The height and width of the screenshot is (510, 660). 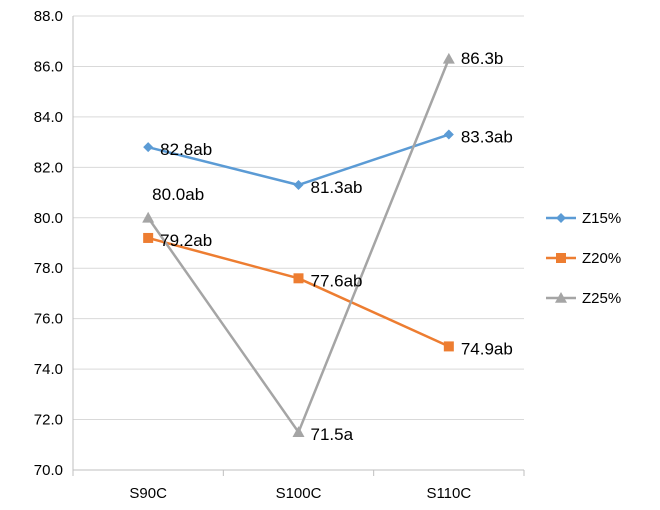 What do you see at coordinates (48, 268) in the screenshot?
I see `y-tick-label: 78.0` at bounding box center [48, 268].